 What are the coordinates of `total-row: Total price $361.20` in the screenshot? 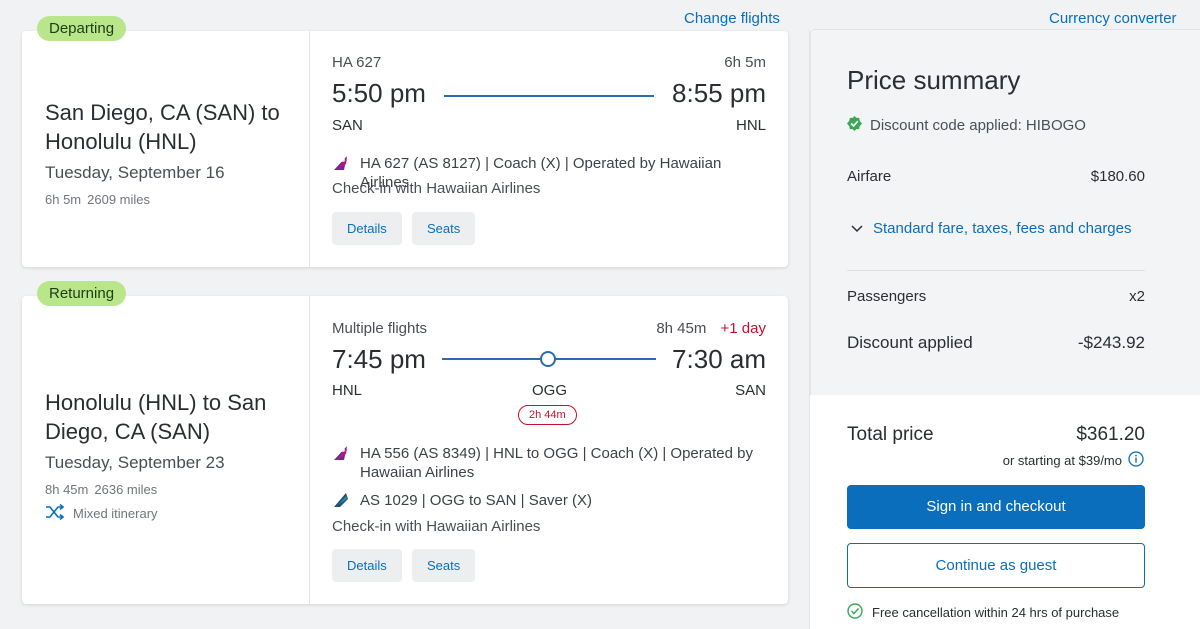 It's located at (996, 435).